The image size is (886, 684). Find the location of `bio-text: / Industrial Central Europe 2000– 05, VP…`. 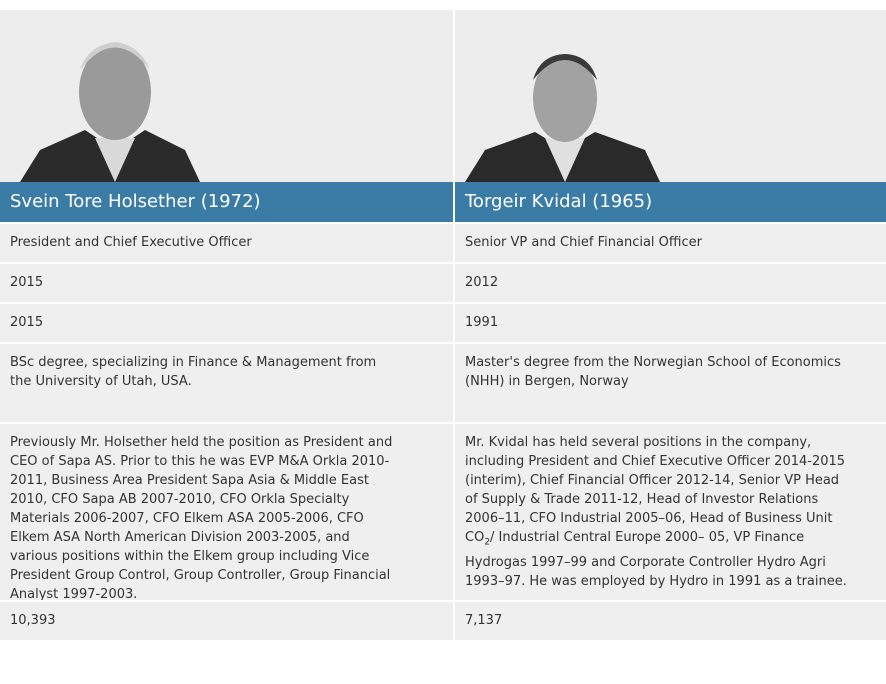

bio-text: / Industrial Central Europe 2000– 05, VP… is located at coordinates (656, 559).